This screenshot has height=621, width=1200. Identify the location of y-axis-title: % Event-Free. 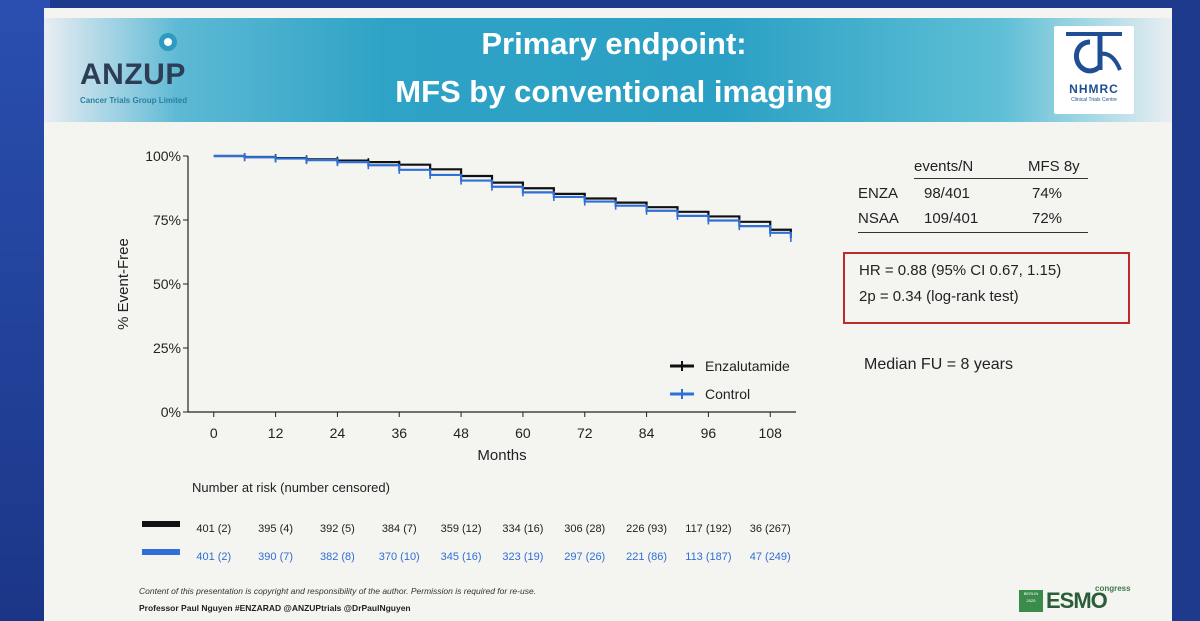
(123, 284).